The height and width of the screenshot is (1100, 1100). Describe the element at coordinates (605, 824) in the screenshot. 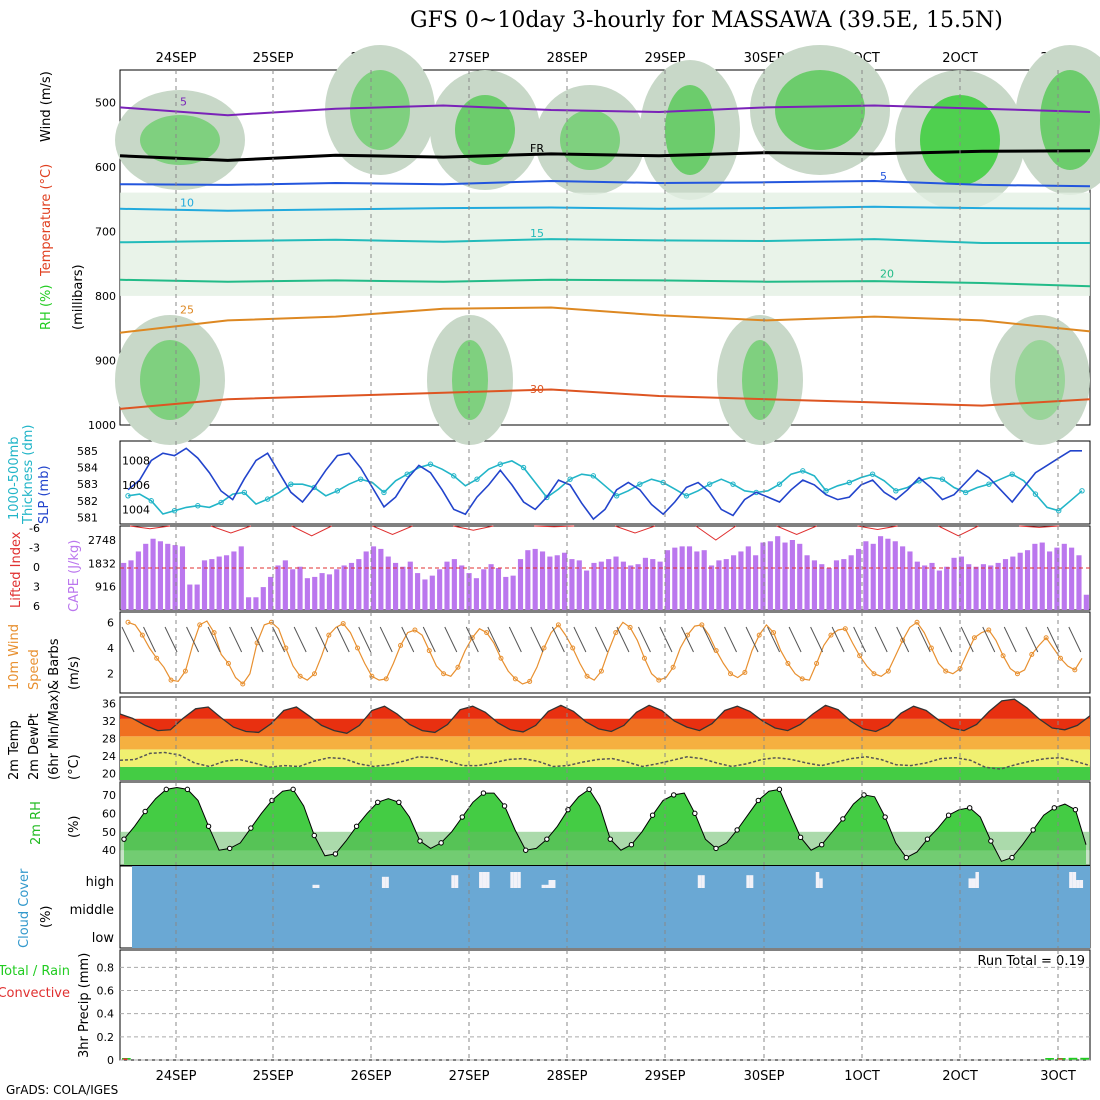

I see `rh-line` at that location.